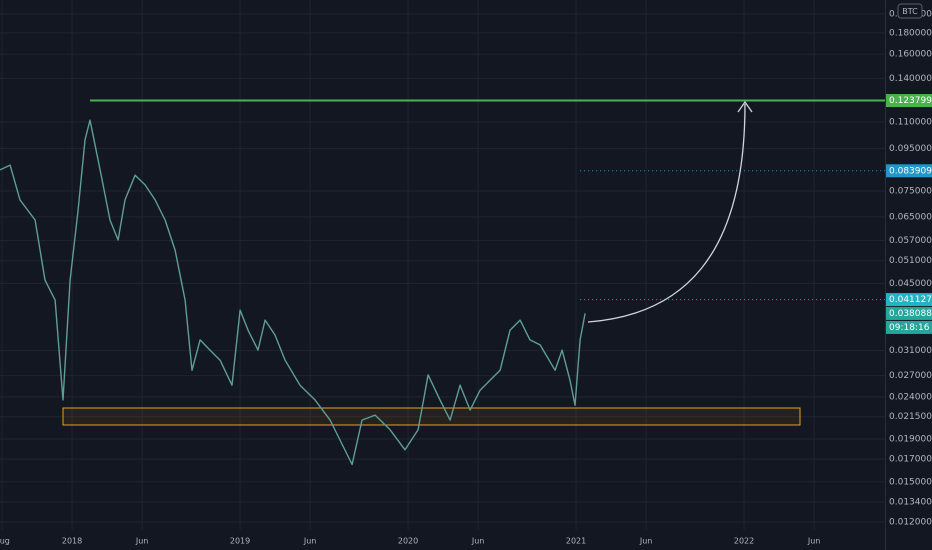 The width and height of the screenshot is (932, 550). I want to click on x-tick-label: 2022, so click(744, 541).